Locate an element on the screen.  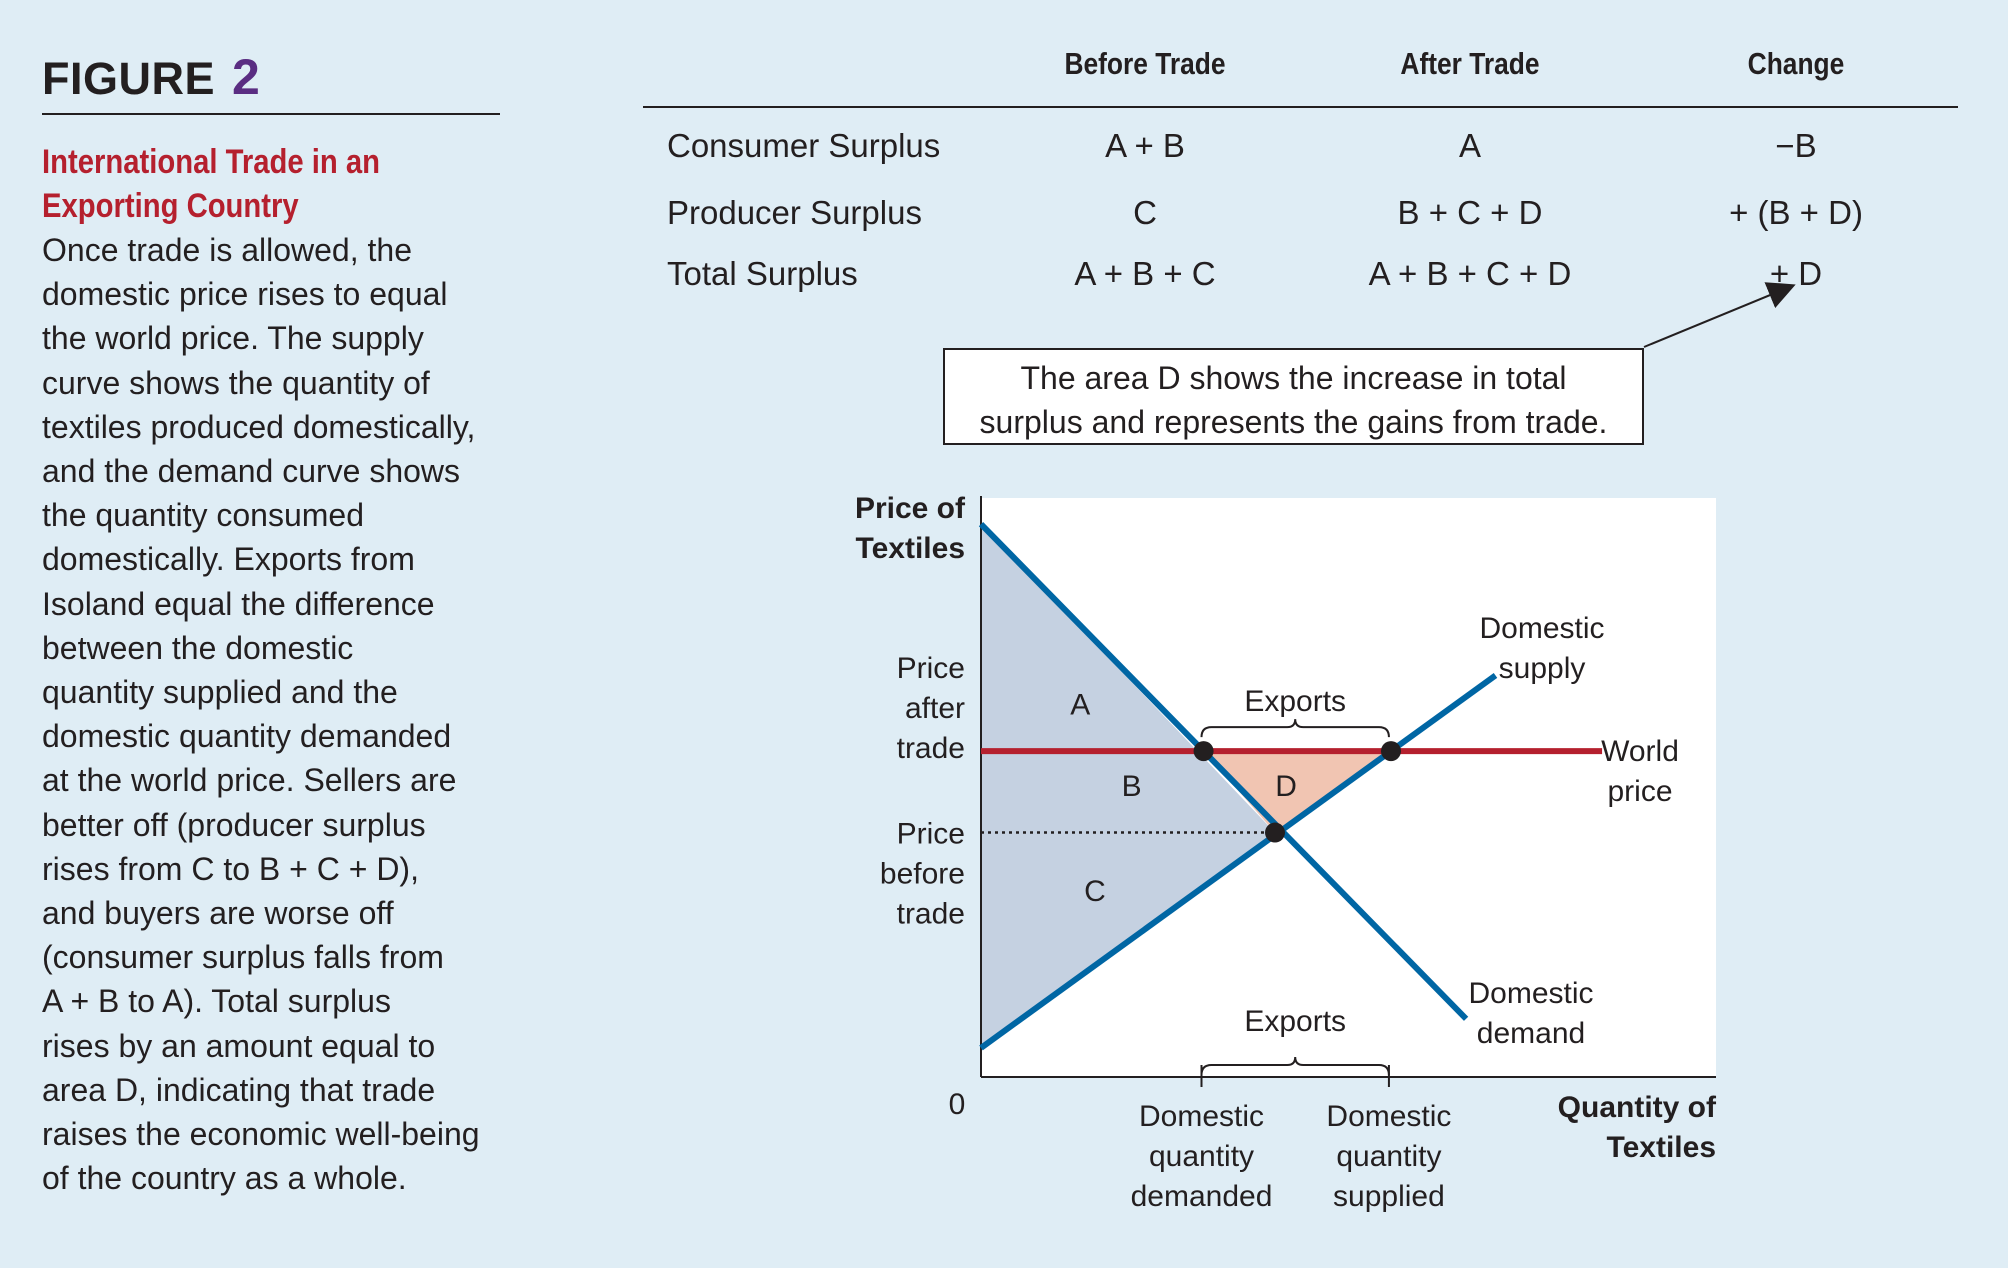
caption-title-line: Exporting Country is located at coordinates (170, 206).